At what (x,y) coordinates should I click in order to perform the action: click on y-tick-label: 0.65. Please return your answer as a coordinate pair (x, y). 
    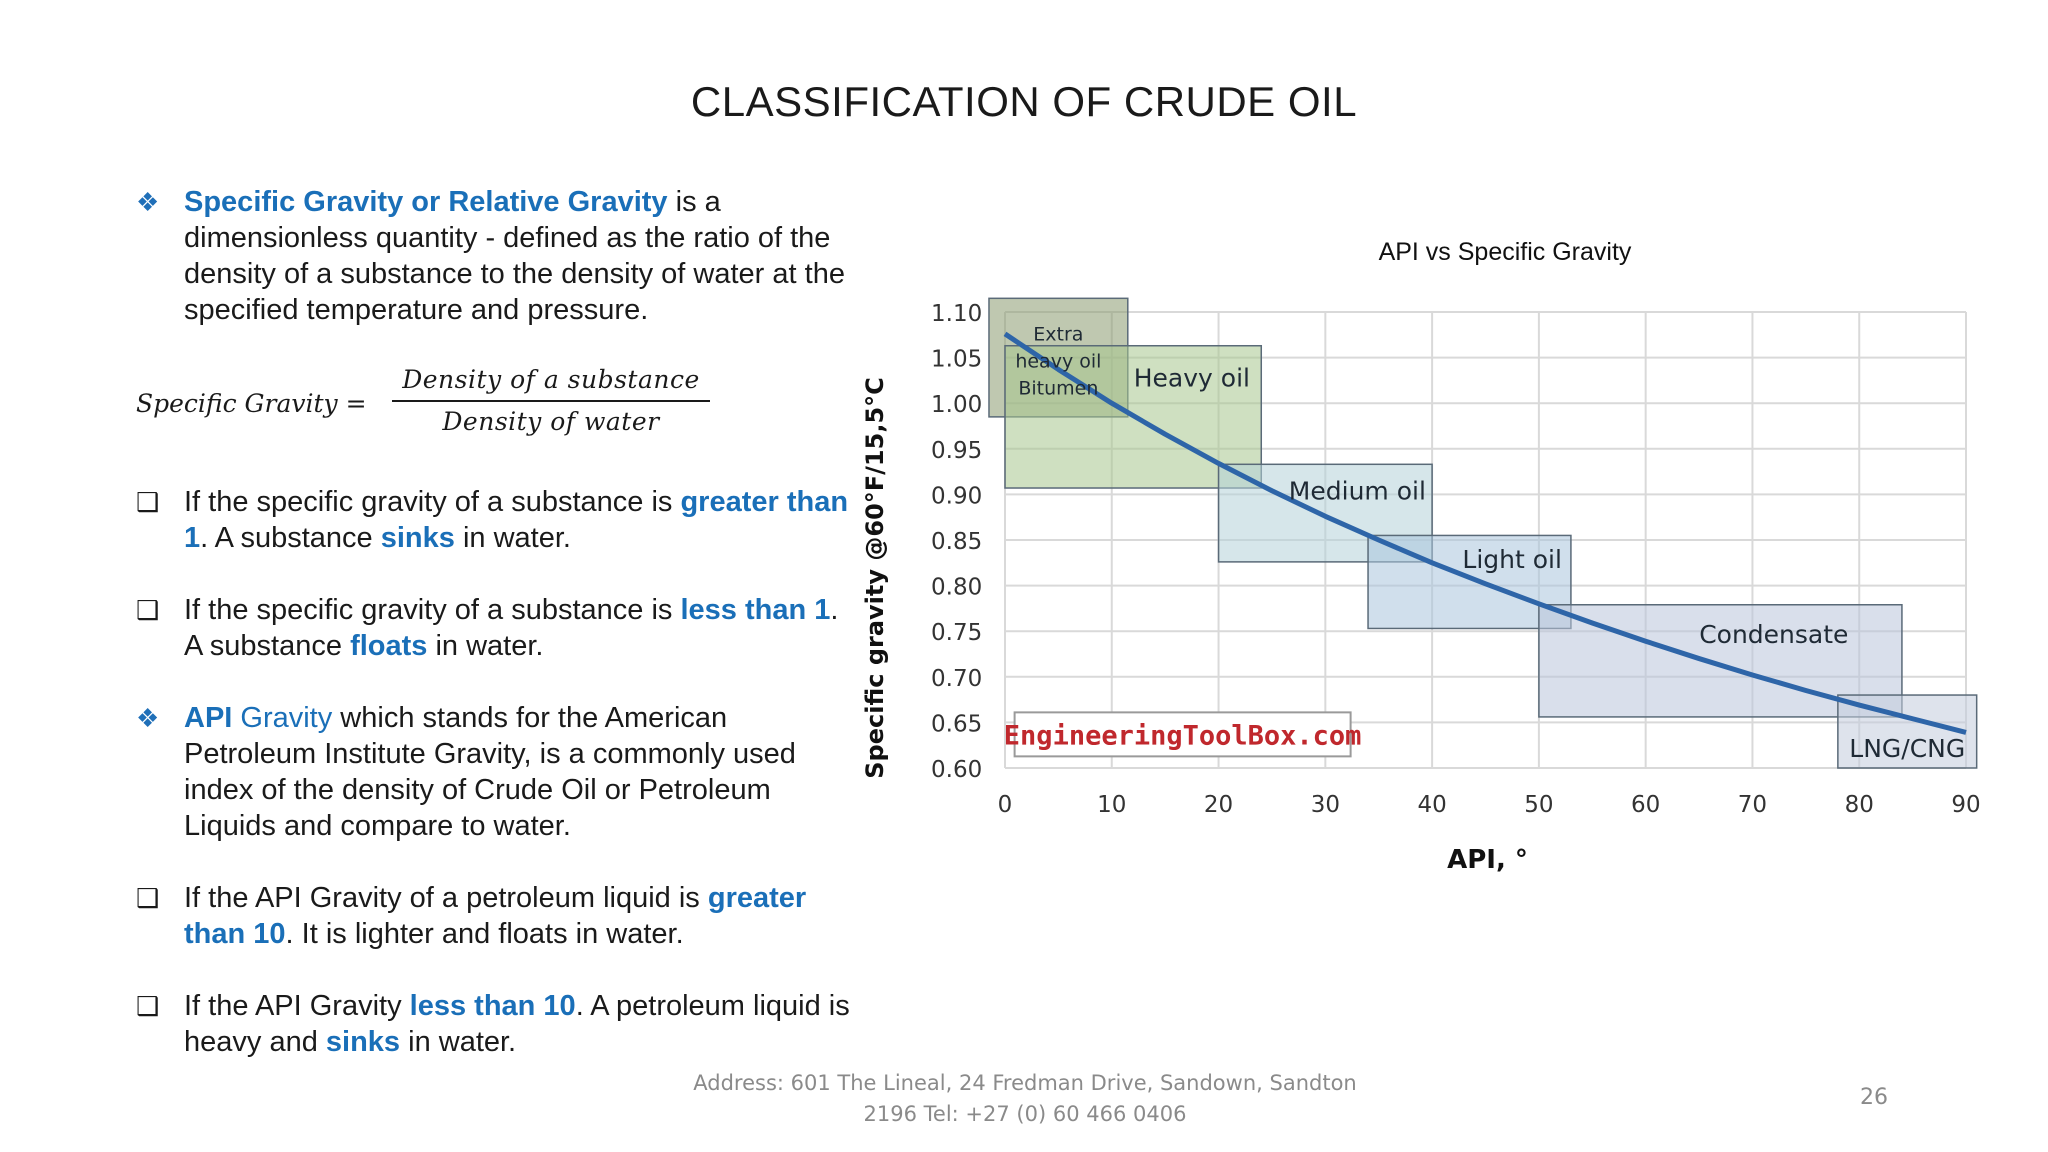
    Looking at the image, I should click on (956, 724).